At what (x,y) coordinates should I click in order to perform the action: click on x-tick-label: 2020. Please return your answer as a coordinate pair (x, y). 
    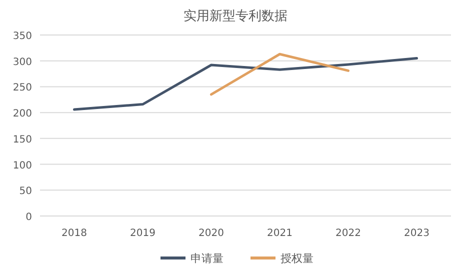
    Looking at the image, I should click on (211, 233).